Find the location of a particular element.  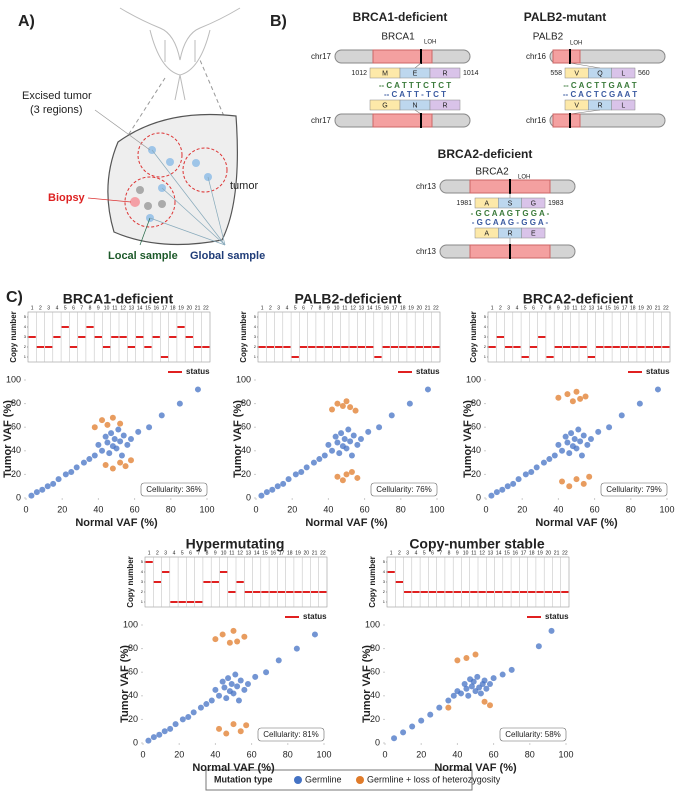

copy-number-ylabel: Copy number is located at coordinates (130, 582).